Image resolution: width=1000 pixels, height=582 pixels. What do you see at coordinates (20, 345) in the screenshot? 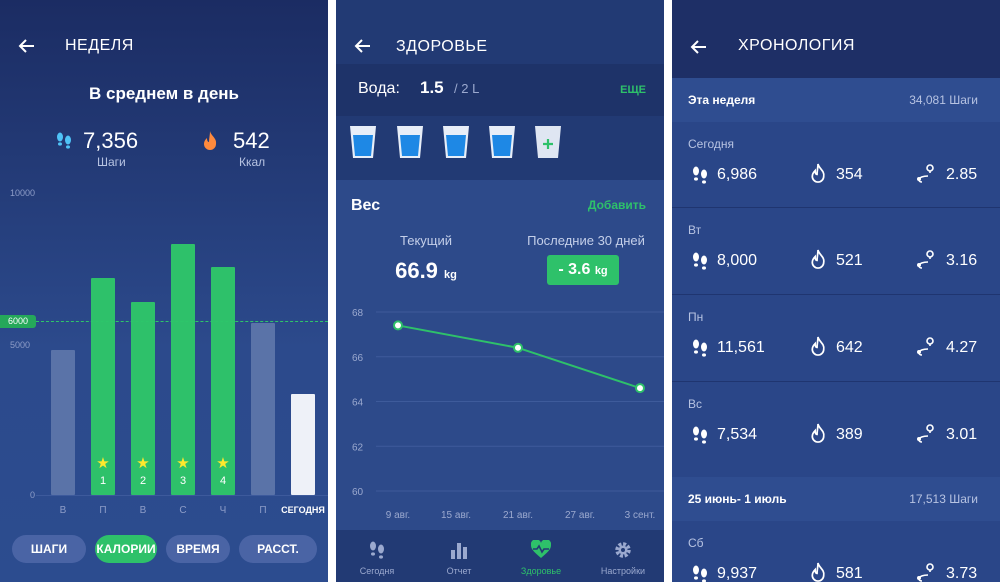
I see `y-tick-5000: 5000` at bounding box center [20, 345].